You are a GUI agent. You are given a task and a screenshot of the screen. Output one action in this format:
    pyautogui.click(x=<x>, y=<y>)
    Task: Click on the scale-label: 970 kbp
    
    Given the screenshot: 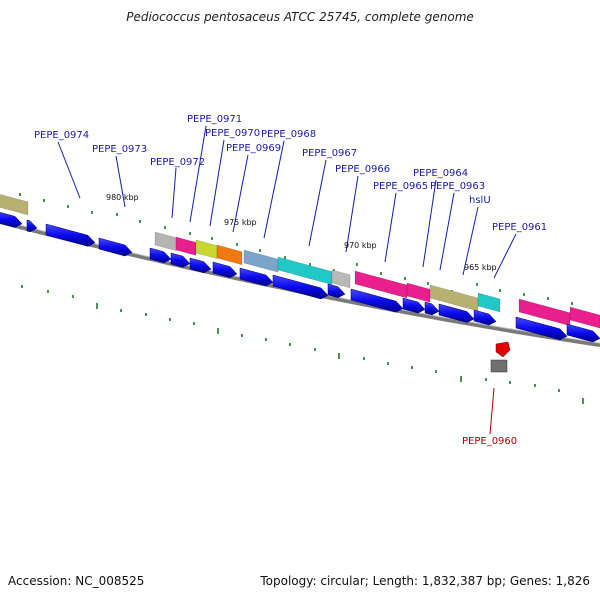 What is the action you would take?
    pyautogui.click(x=360, y=245)
    